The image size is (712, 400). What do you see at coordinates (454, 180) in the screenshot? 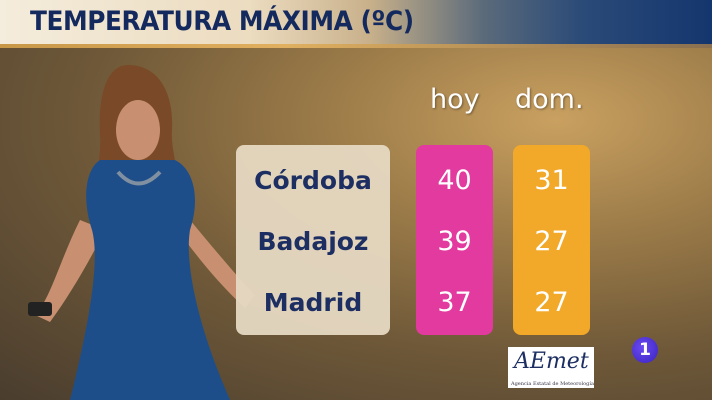
I see `hoy-value: 40` at bounding box center [454, 180].